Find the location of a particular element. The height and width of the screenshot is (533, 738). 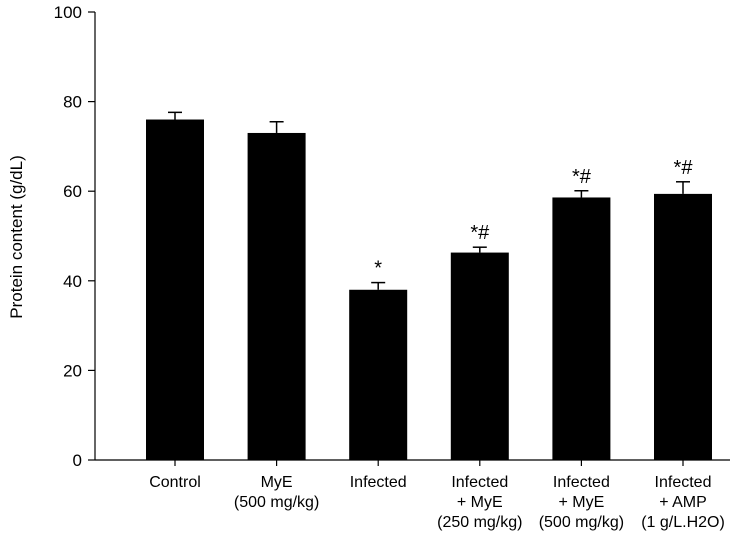

x-tick-label: MyE is located at coordinates (277, 482).